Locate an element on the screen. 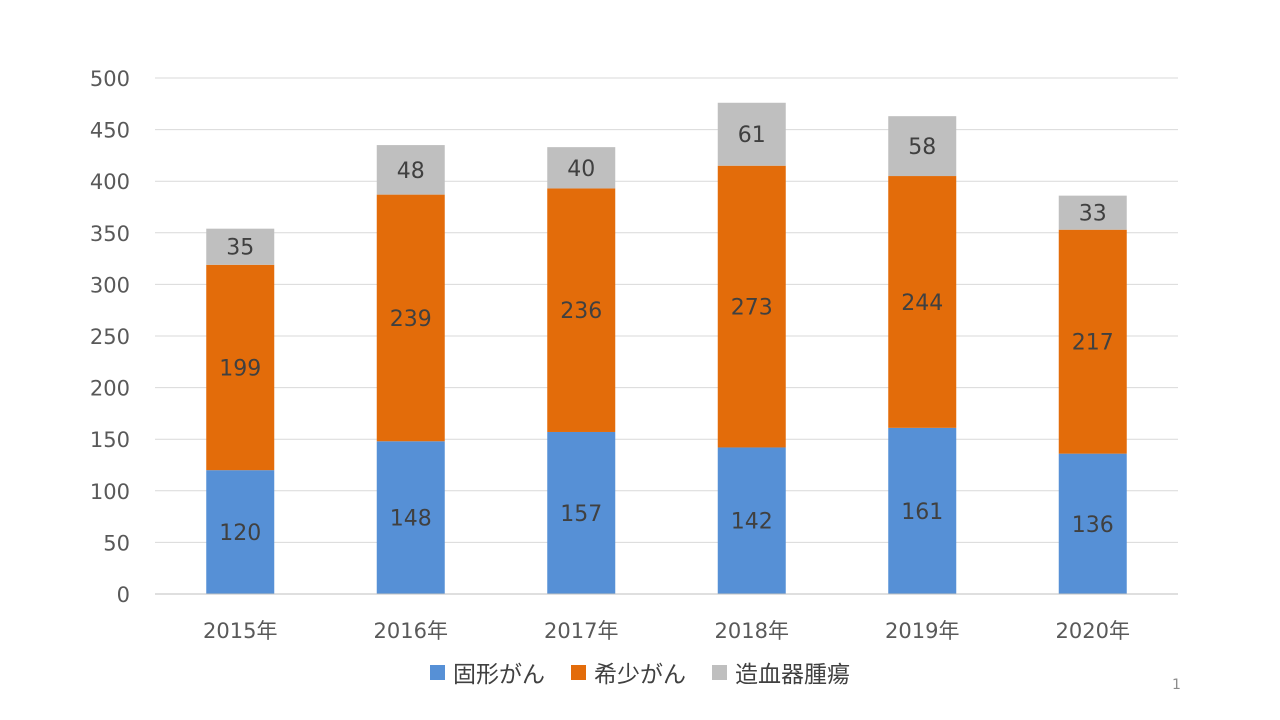  data-label: 236 is located at coordinates (581, 311).